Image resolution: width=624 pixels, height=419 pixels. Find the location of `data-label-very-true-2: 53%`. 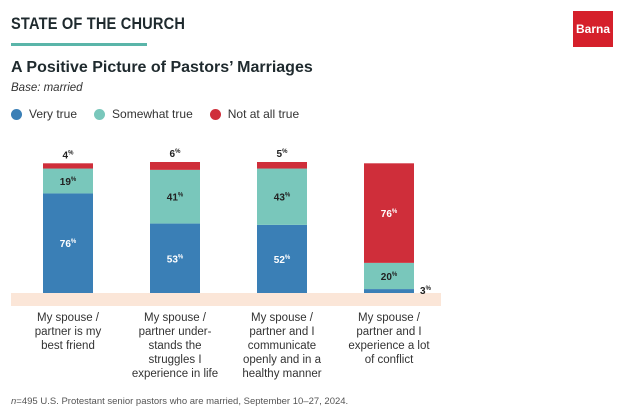

data-label-very-true-2: 53% is located at coordinates (175, 259).